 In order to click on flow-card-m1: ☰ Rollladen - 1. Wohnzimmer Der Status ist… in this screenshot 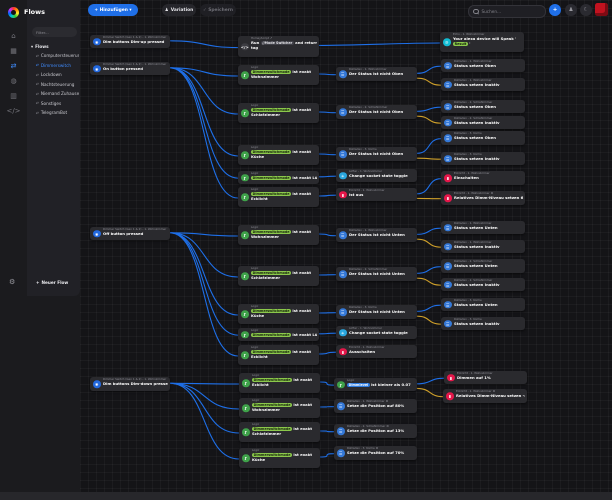, I will do `click(376, 74)`.